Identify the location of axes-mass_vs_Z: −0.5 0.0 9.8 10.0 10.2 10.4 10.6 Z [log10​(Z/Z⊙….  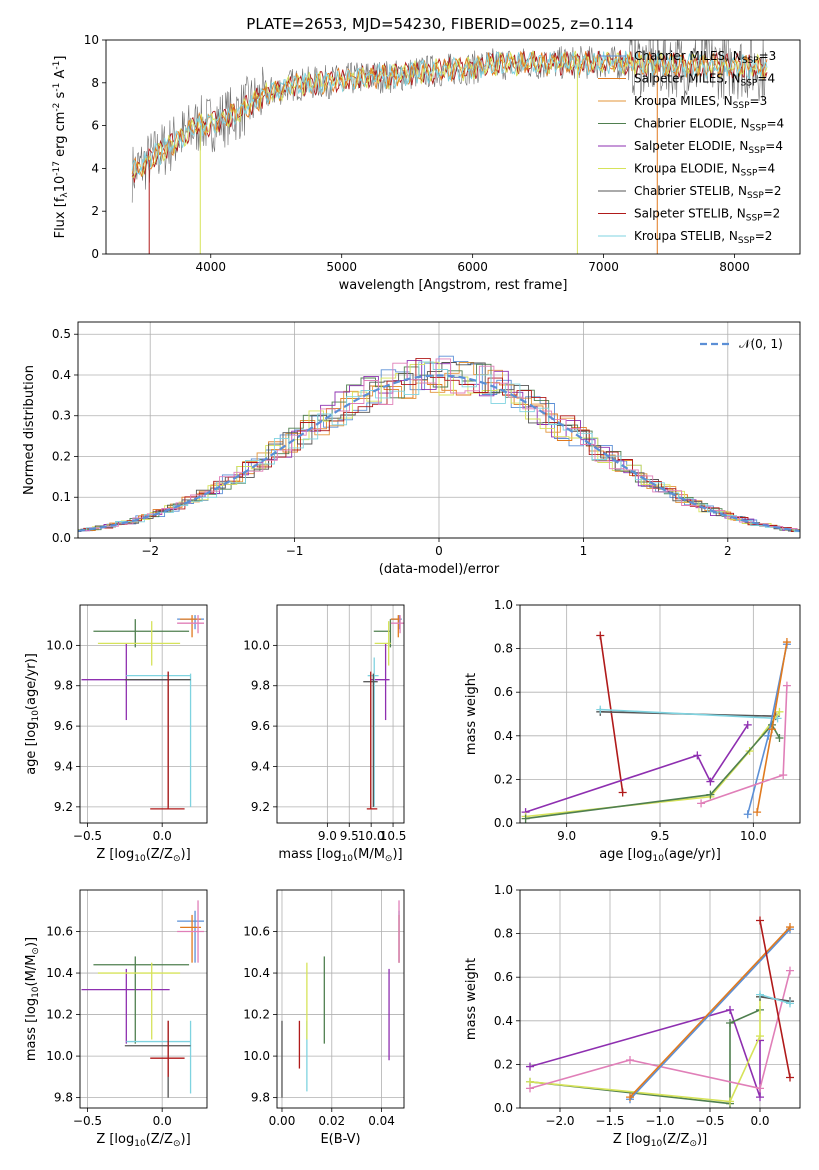
(116, 1019).